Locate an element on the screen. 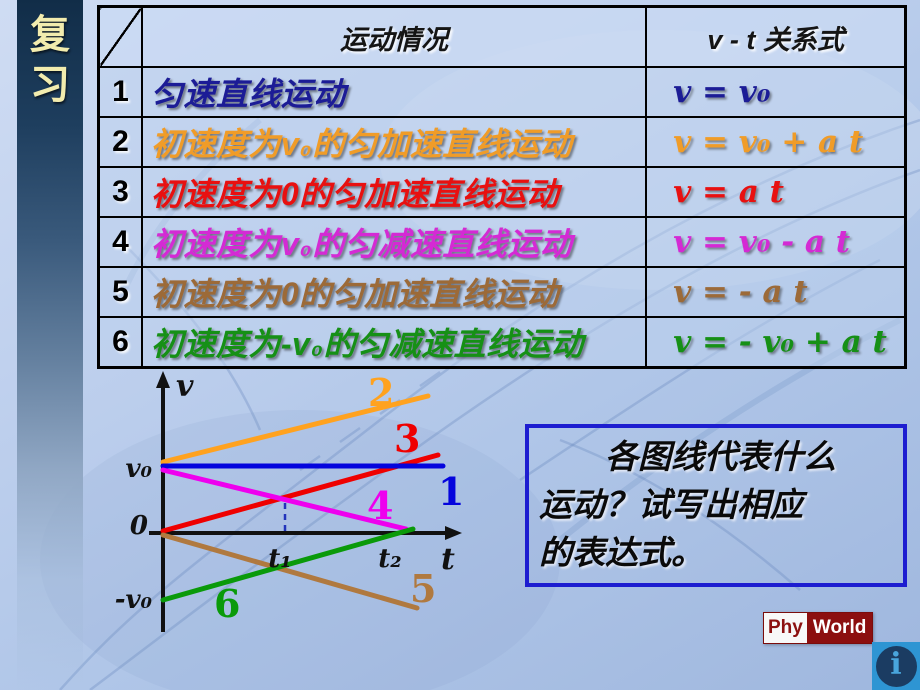 The height and width of the screenshot is (690, 920). y-tick-label-0: v₀ is located at coordinates (139, 469).